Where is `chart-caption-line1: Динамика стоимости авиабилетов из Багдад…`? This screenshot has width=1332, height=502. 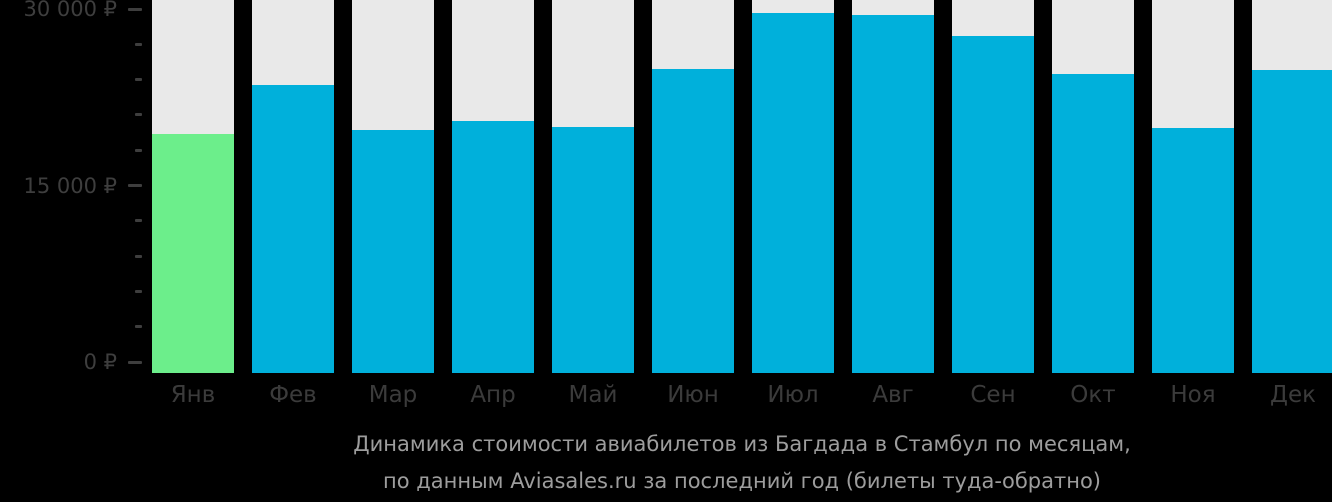
chart-caption-line1: Динамика стоимости авиабилетов из Багдад… is located at coordinates (742, 444).